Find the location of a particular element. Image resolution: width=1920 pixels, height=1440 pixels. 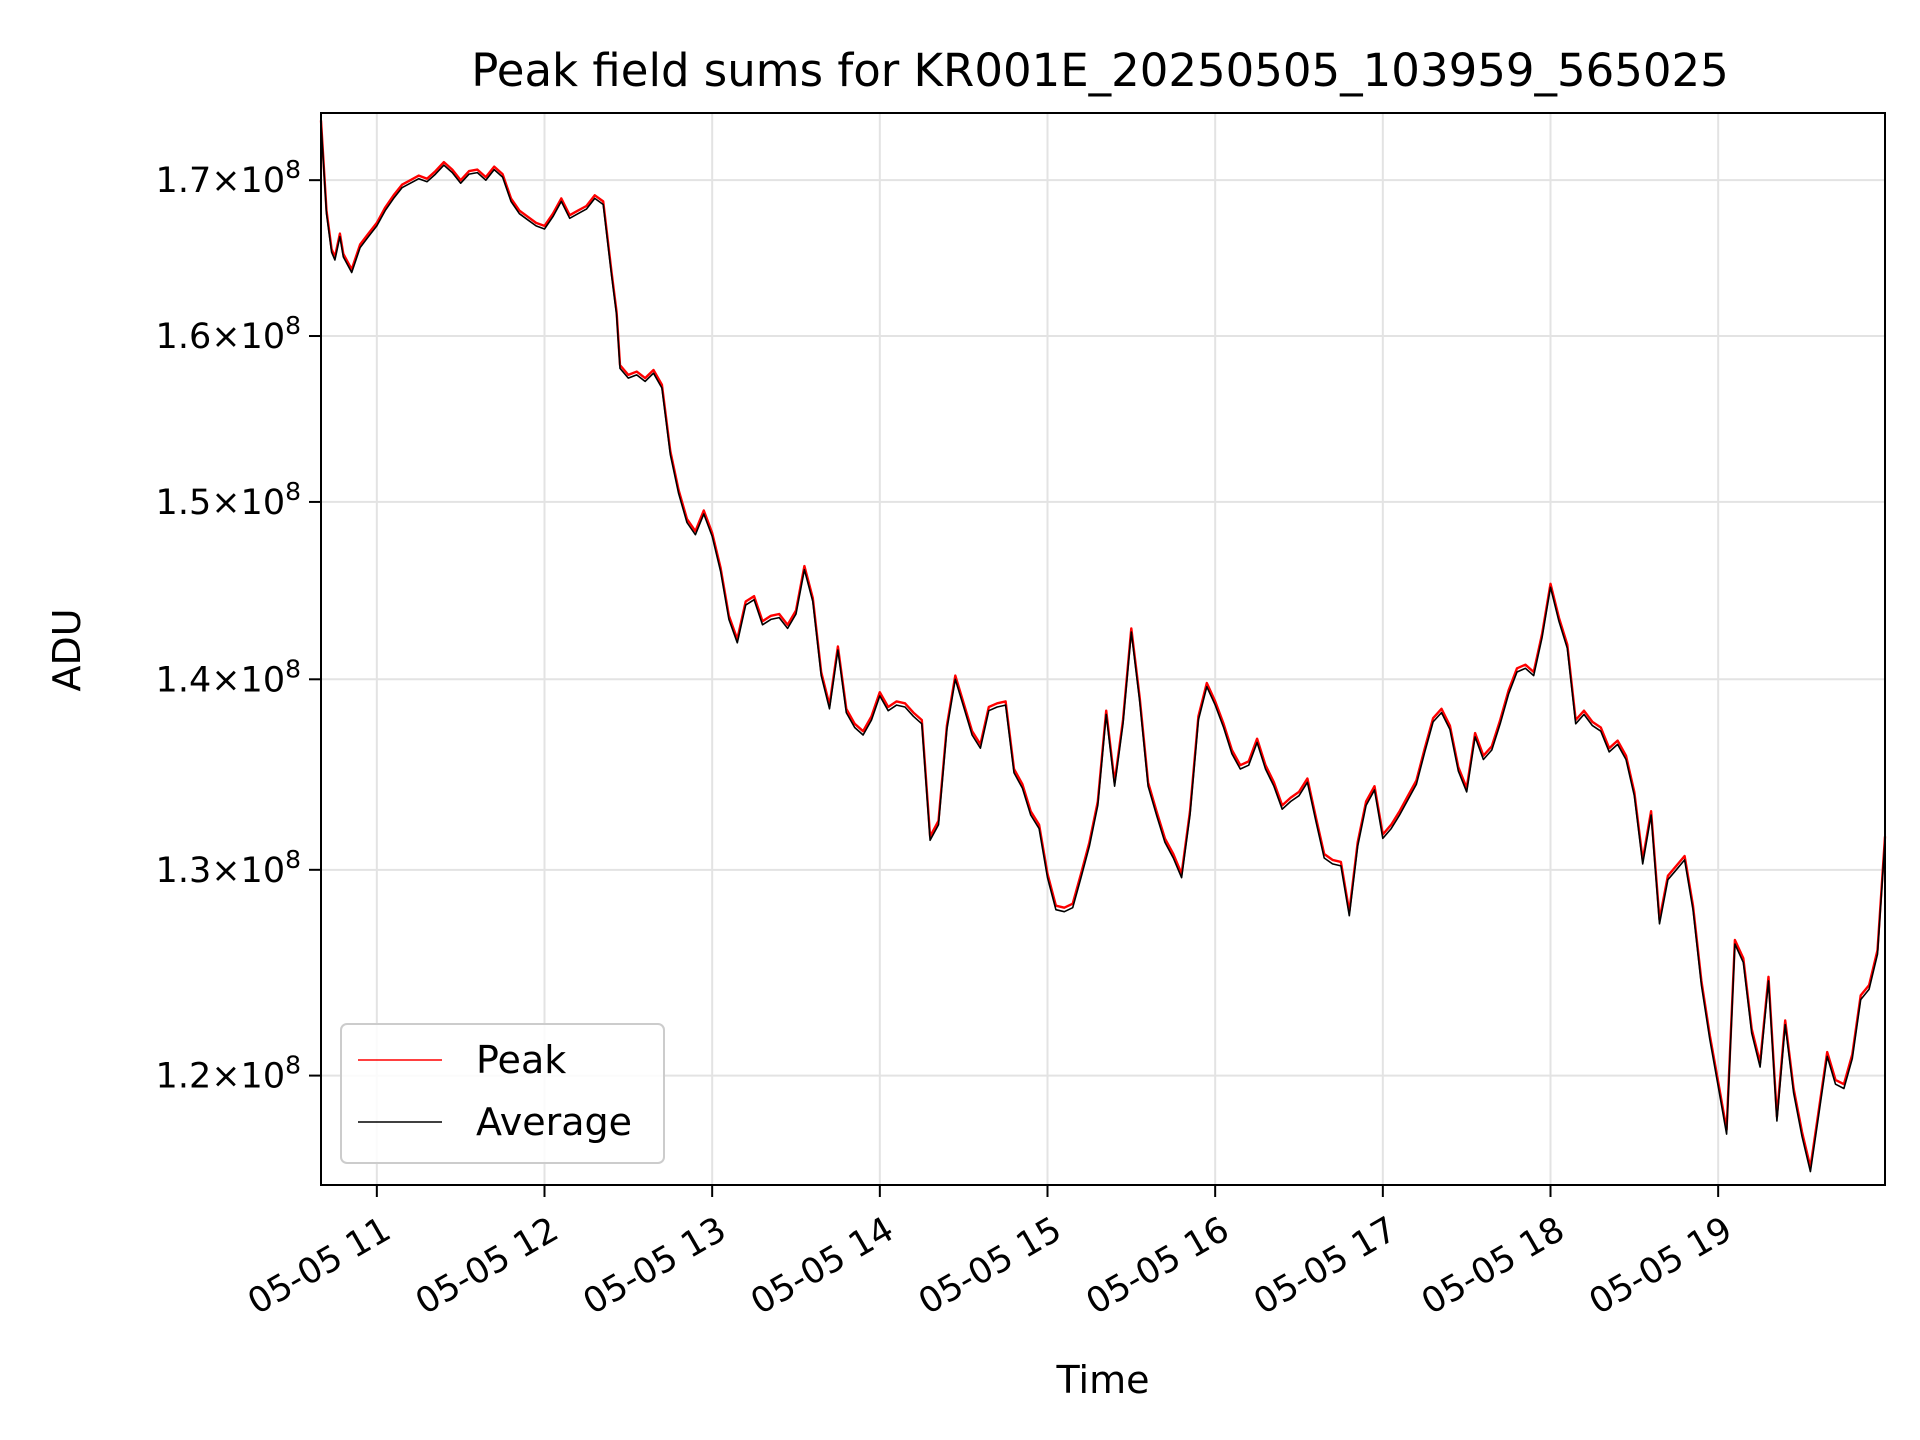

y-tick-label: 1.3×10⁸ is located at coordinates (228, 868).